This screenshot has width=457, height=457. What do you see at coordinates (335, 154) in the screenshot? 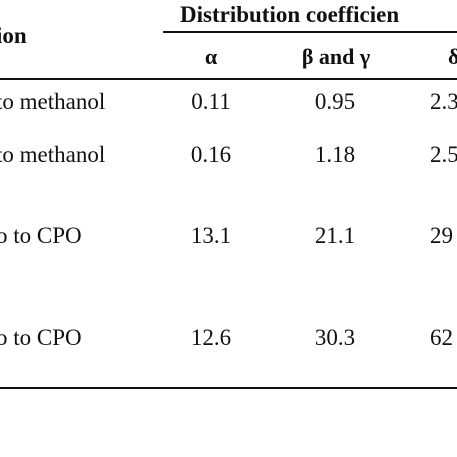
I see `cell-beta-gamma: 1.18` at bounding box center [335, 154].